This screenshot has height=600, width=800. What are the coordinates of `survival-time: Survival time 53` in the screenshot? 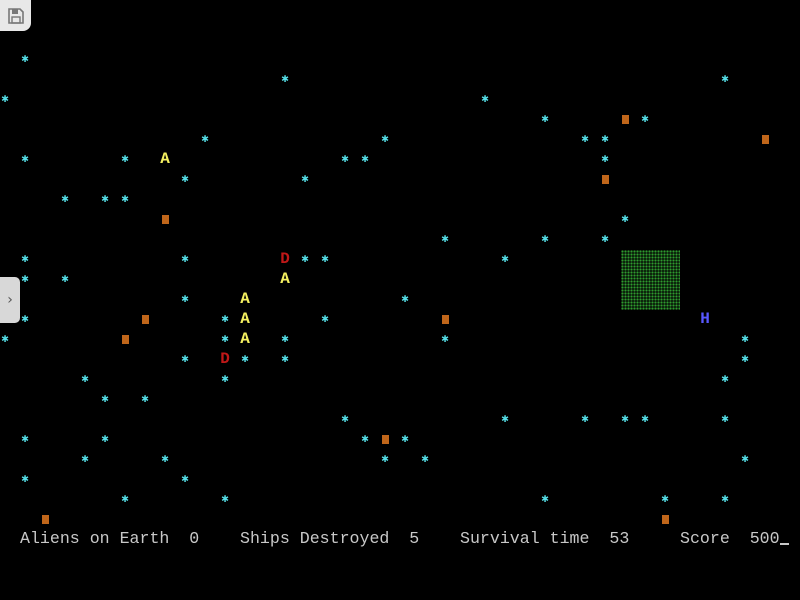 It's located at (544, 539).